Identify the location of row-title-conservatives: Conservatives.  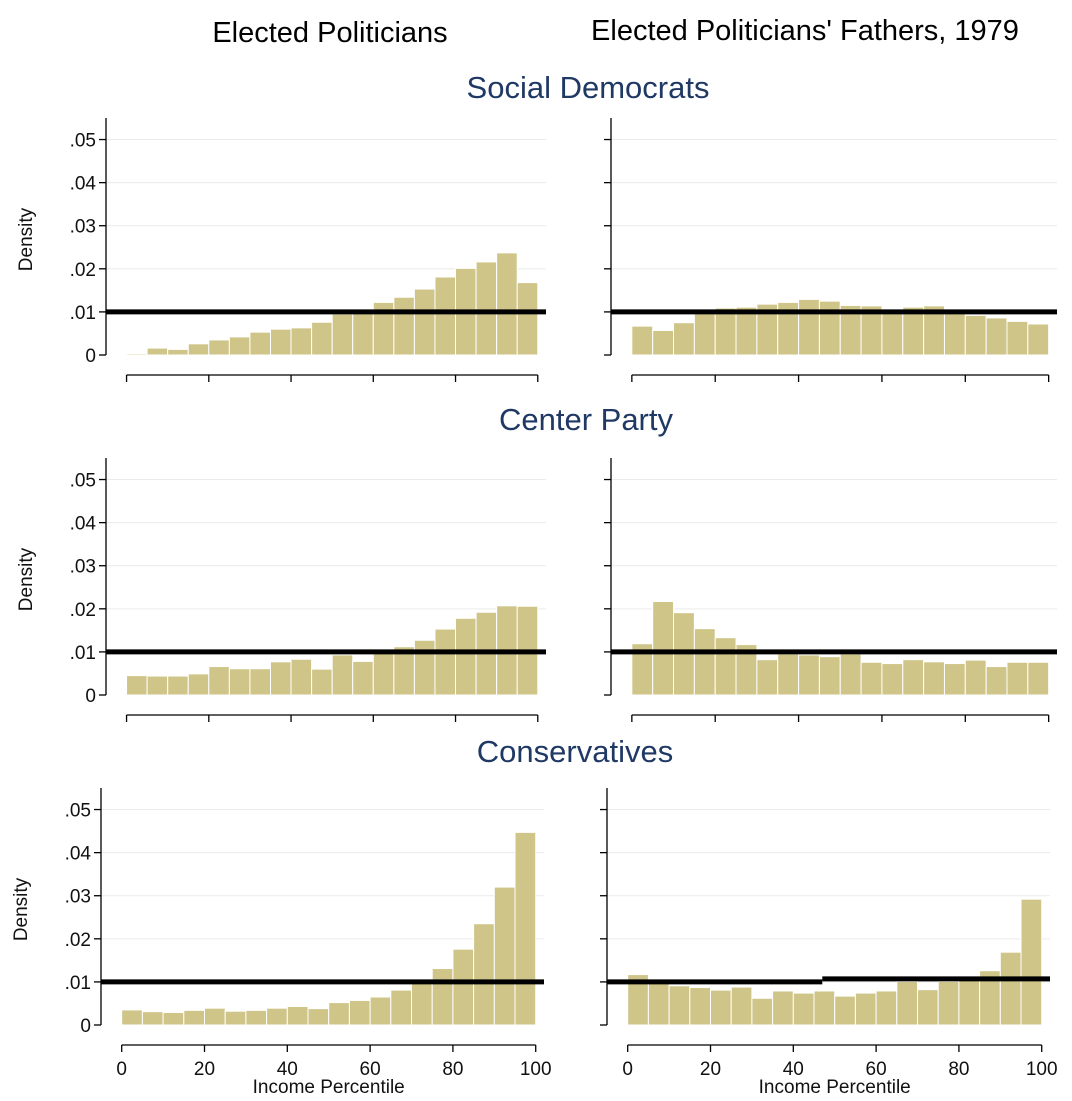
(575, 751).